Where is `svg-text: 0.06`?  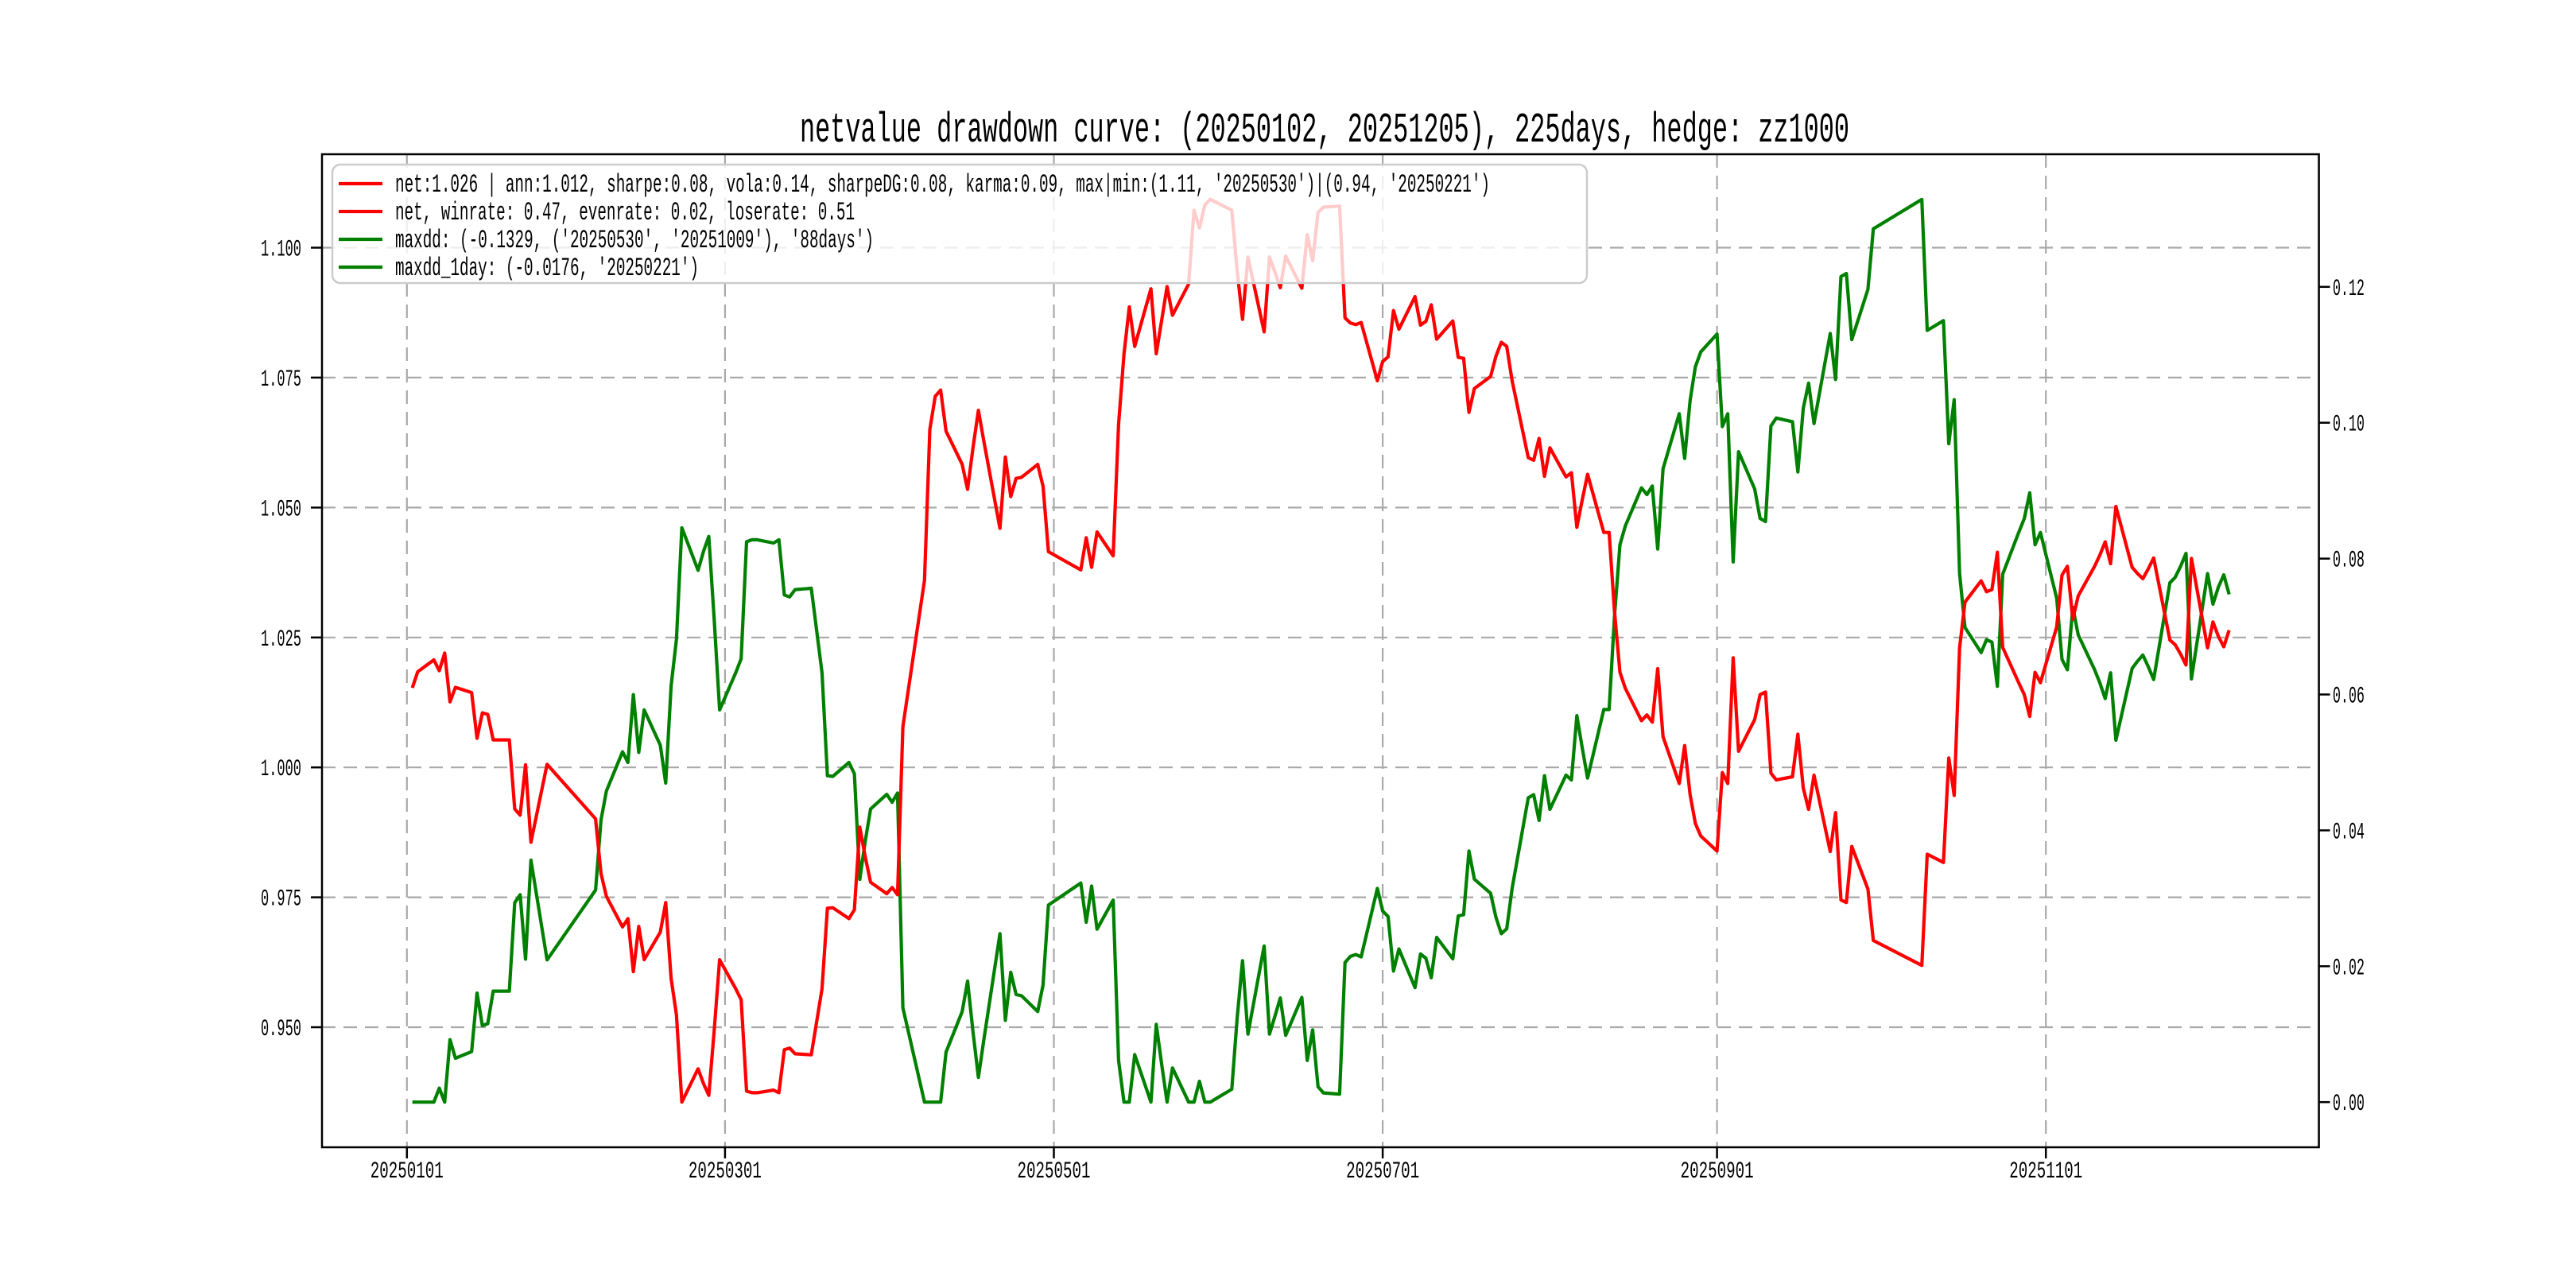
svg-text: 0.06 is located at coordinates (2349, 698).